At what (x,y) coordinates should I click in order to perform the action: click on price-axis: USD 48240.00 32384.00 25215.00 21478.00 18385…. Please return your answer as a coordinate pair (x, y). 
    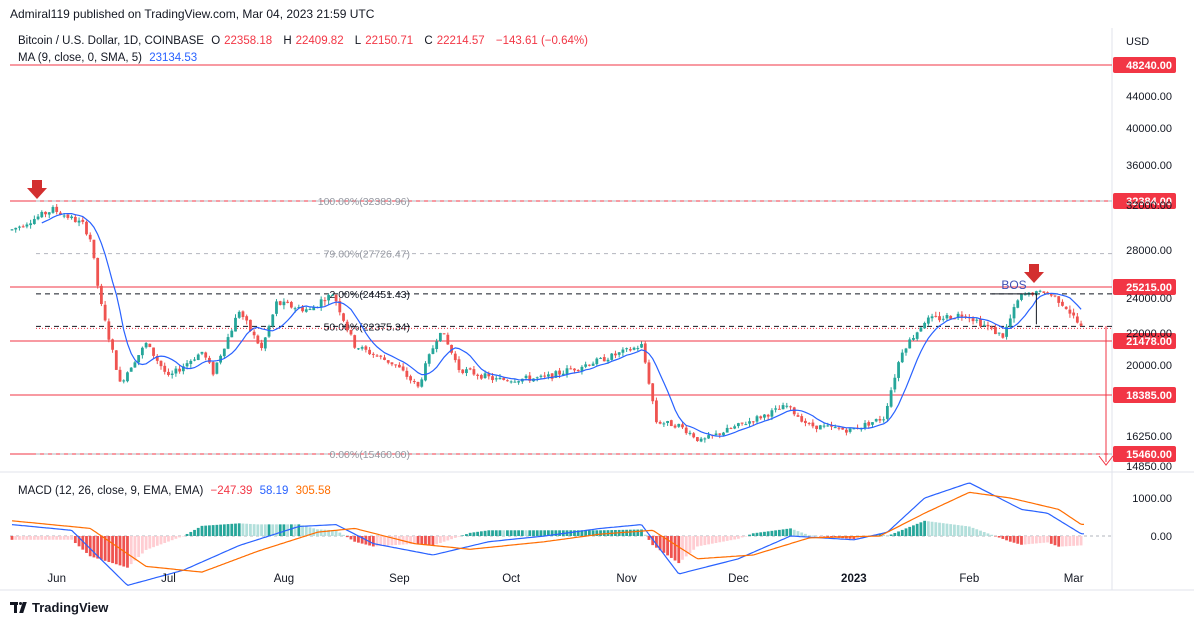
    Looking at the image, I should click on (1144, 254).